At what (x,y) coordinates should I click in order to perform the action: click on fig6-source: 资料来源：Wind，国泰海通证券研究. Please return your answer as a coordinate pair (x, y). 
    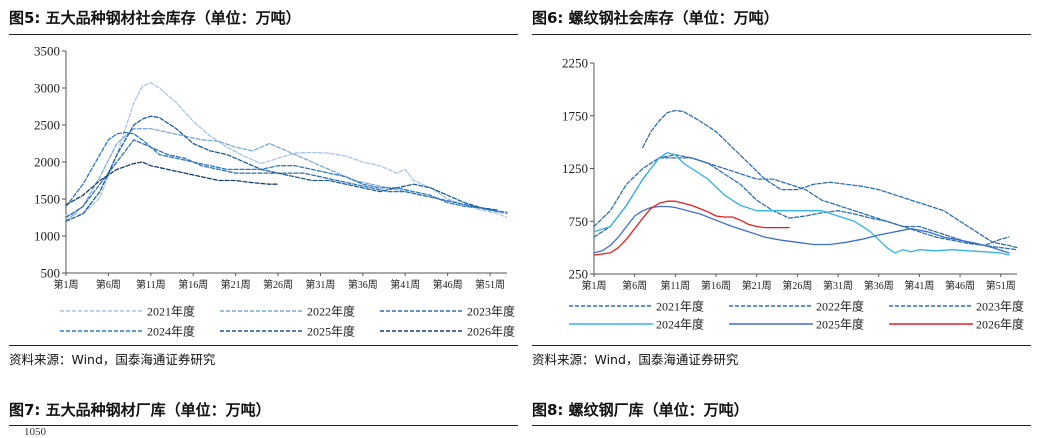
    Looking at the image, I should click on (635, 359).